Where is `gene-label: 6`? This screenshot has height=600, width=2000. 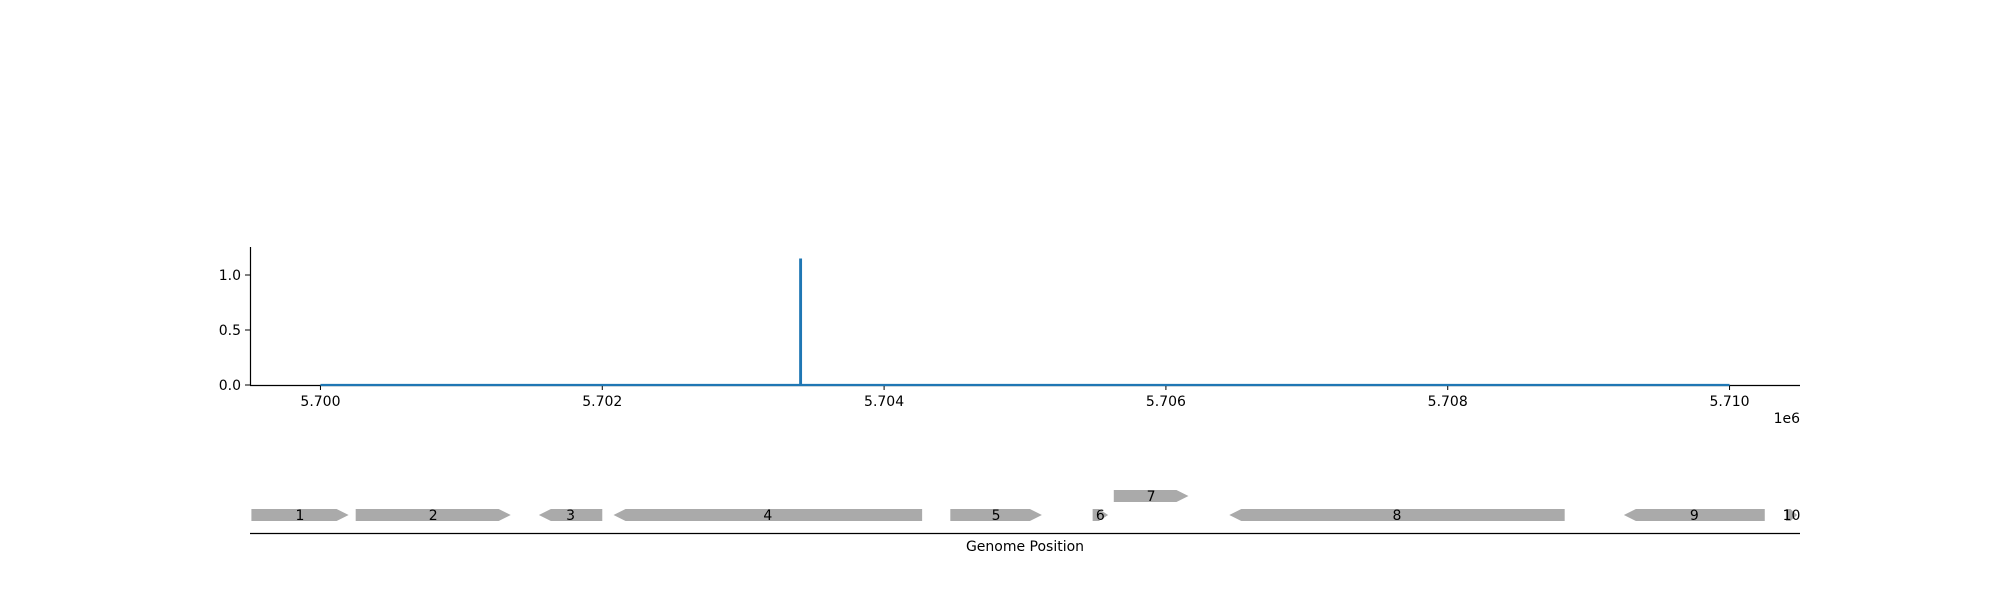
gene-label: 6 is located at coordinates (1100, 516).